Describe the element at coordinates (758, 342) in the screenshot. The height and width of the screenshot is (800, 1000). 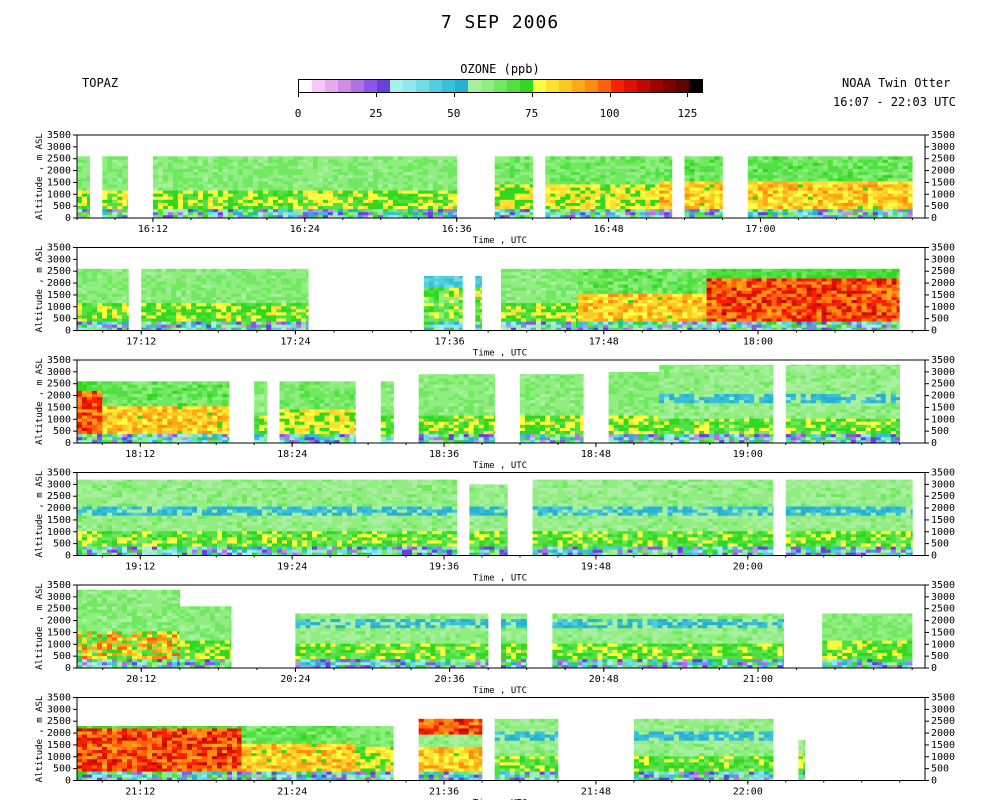
I see `x-tick-label: 18:00` at that location.